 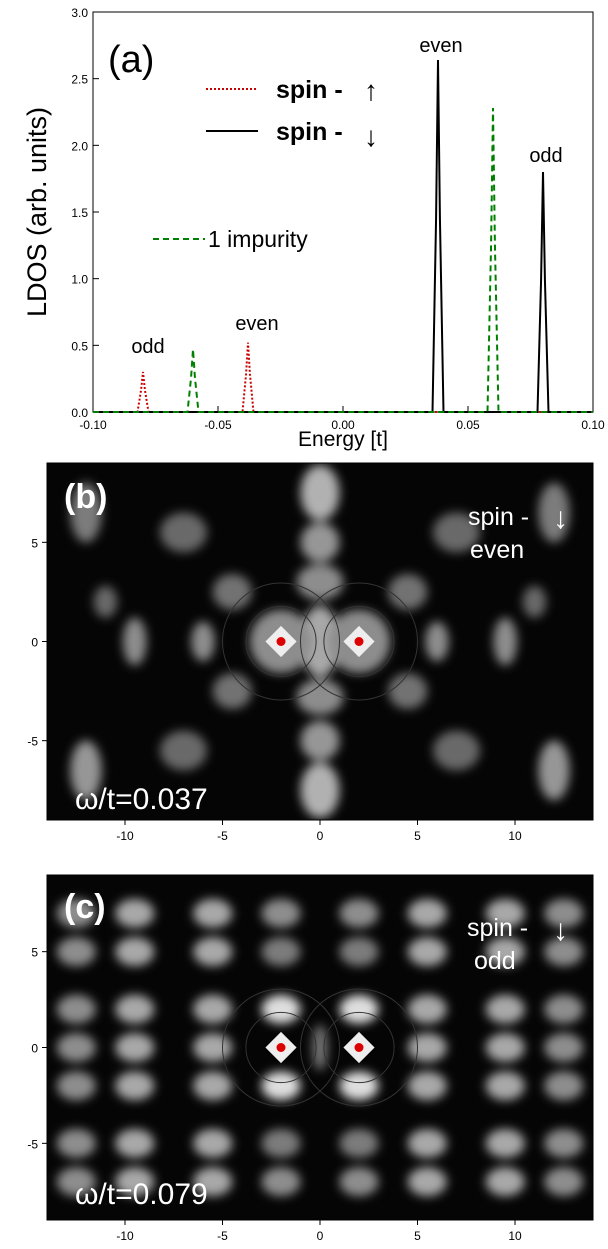 What do you see at coordinates (256, 324) in the screenshot?
I see `annotation-even-left: even` at bounding box center [256, 324].